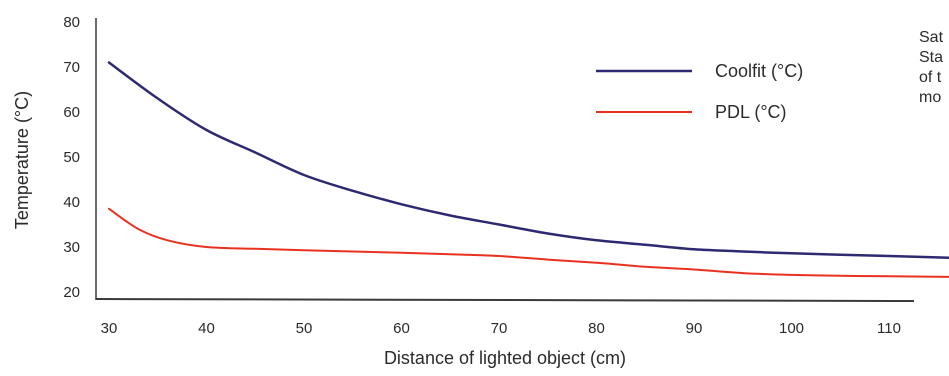 The height and width of the screenshot is (376, 949). What do you see at coordinates (889, 328) in the screenshot?
I see `x-tick-label: 110` at bounding box center [889, 328].